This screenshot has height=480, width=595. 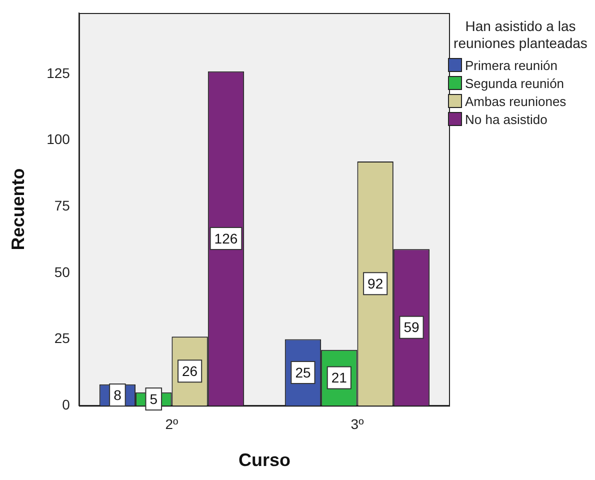 I want to click on y-axis-title: Recuento, so click(x=18, y=209).